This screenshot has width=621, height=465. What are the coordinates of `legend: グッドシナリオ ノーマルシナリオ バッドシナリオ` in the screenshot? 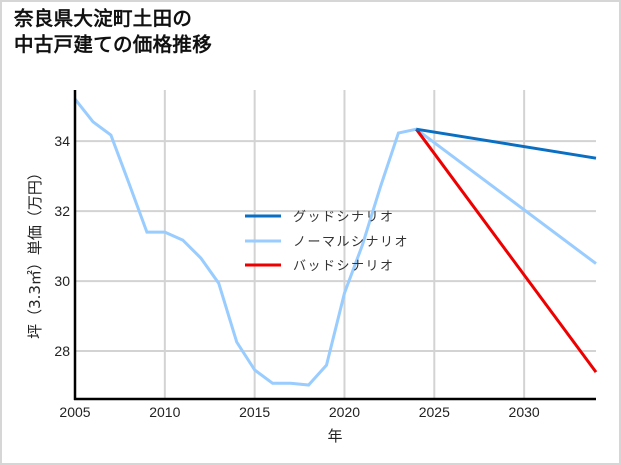 It's located at (327, 242).